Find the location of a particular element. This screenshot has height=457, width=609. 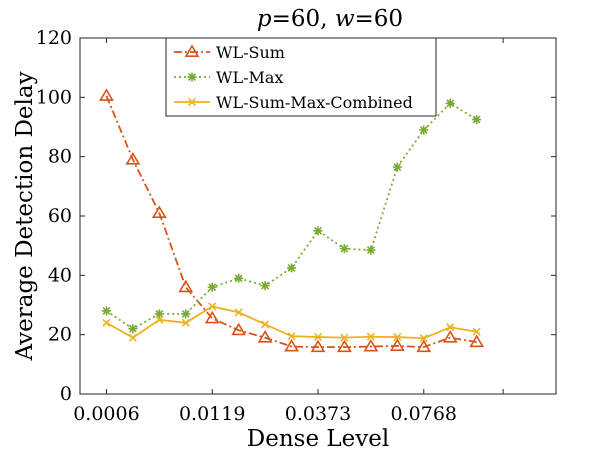

x-tick-label: 0.0006 is located at coordinates (106, 414).